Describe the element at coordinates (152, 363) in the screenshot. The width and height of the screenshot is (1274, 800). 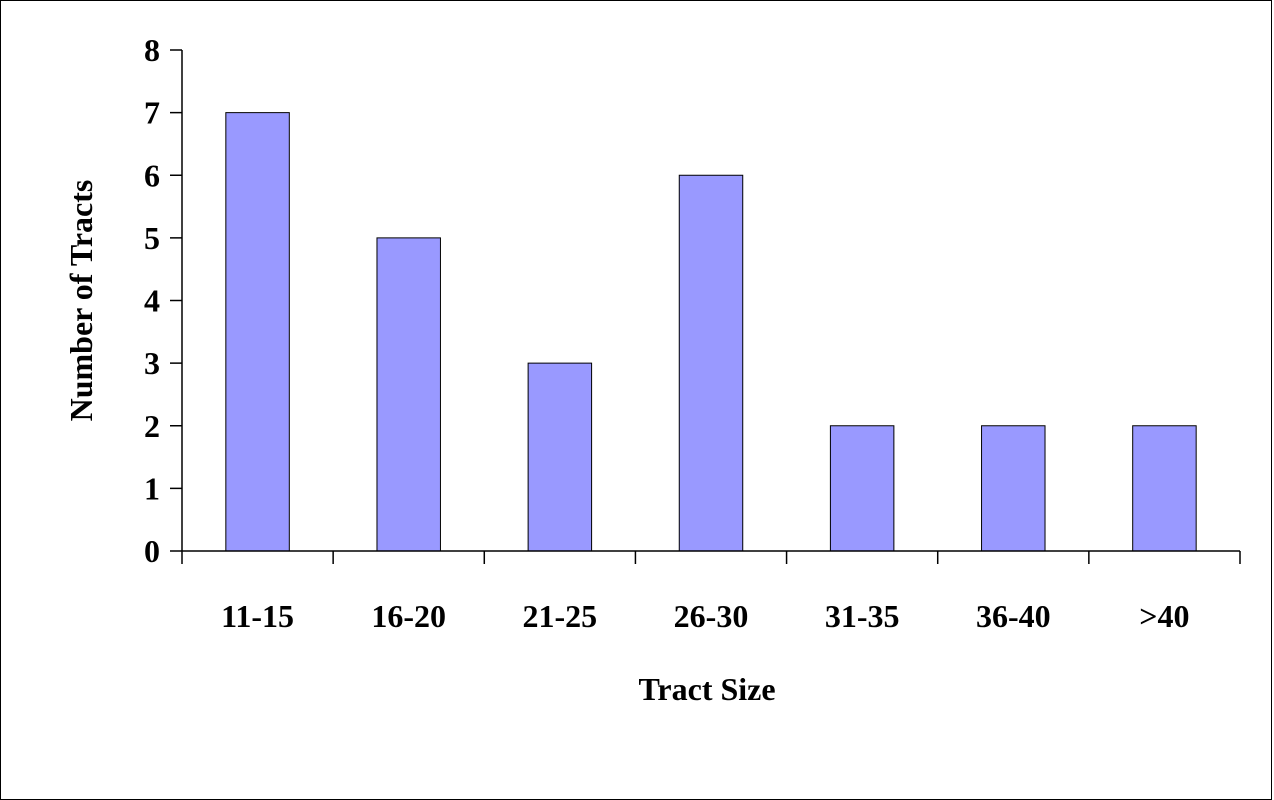
I see `y-tick-label: 3` at that location.